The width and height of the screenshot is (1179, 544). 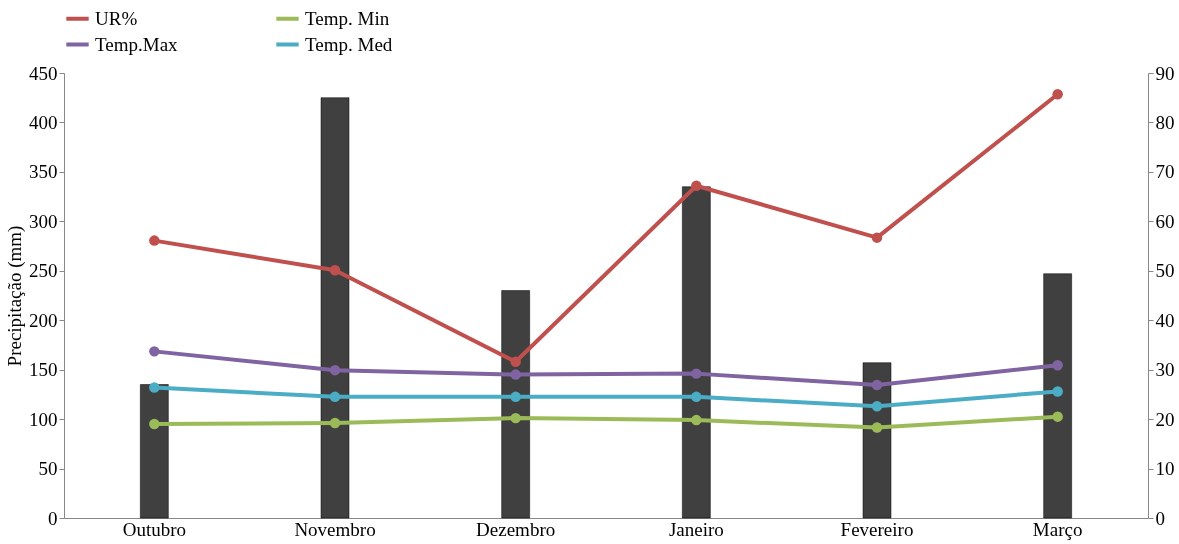 What do you see at coordinates (43, 271) in the screenshot?
I see `y-tick-label: 250` at bounding box center [43, 271].